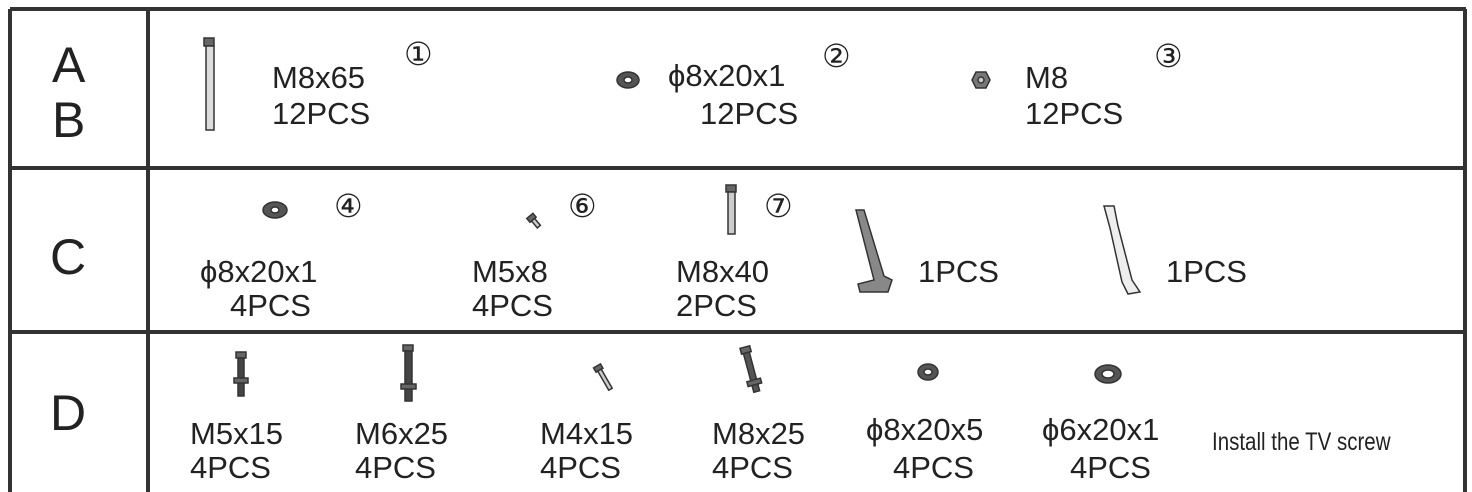  I want to click on part-number: ⑥, so click(582, 206).